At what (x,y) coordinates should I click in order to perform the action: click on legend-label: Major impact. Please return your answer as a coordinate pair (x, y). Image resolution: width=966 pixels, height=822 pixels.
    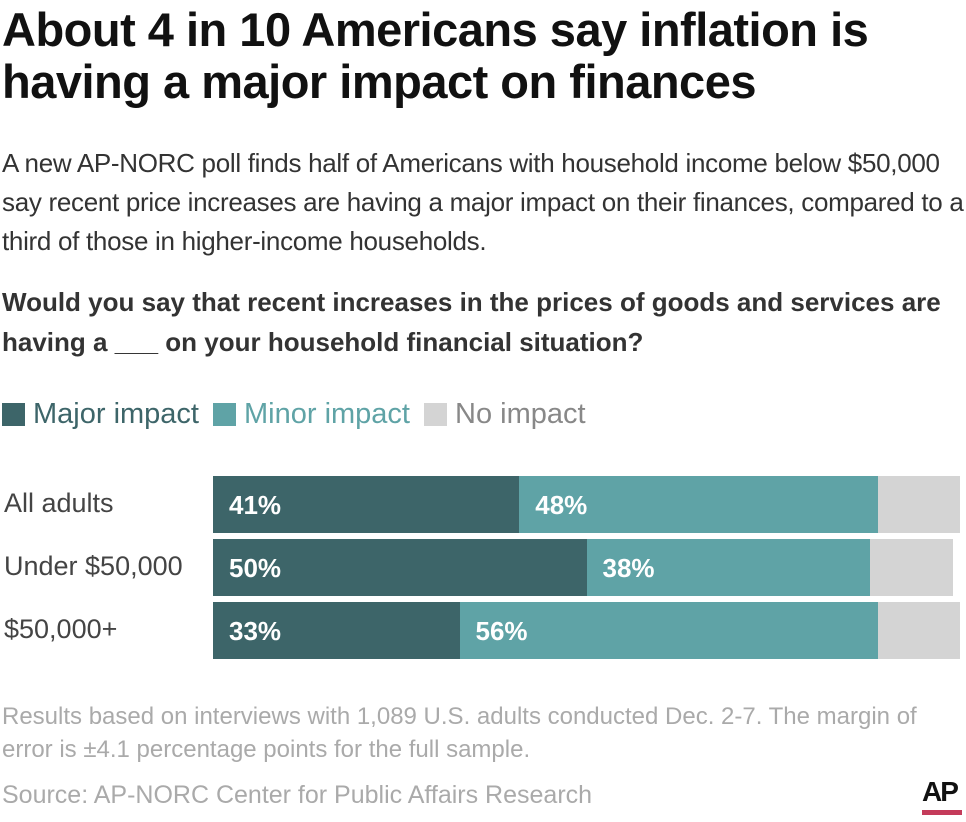
    Looking at the image, I should click on (116, 414).